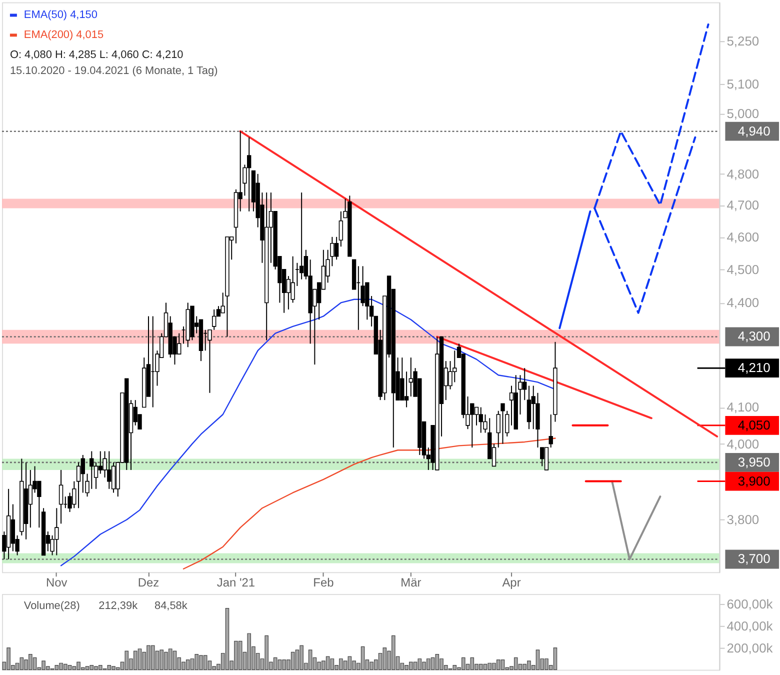 This screenshot has height=675, width=780. Describe the element at coordinates (743, 520) in the screenshot. I see `y-tick-label: 3,800` at that location.